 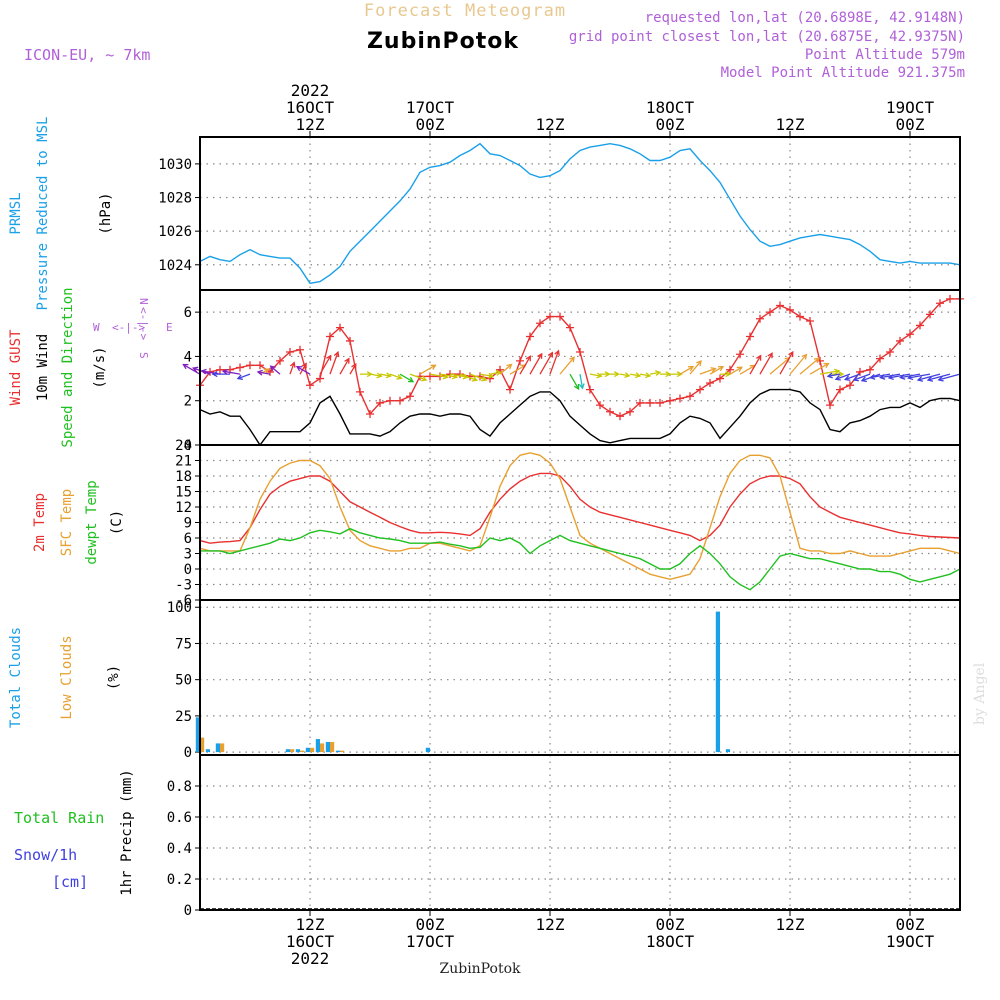 What do you see at coordinates (670, 107) in the screenshot?
I see `top-time-label: 18OCT` at bounding box center [670, 107].